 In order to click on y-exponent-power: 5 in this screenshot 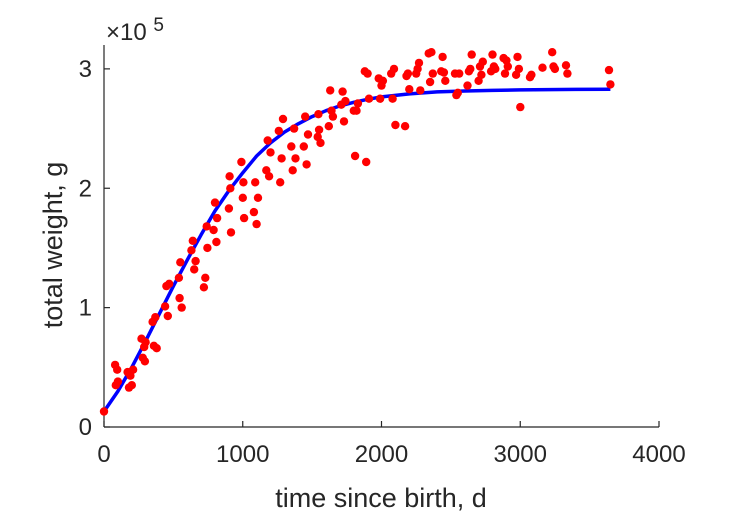, I will do `click(158, 25)`.